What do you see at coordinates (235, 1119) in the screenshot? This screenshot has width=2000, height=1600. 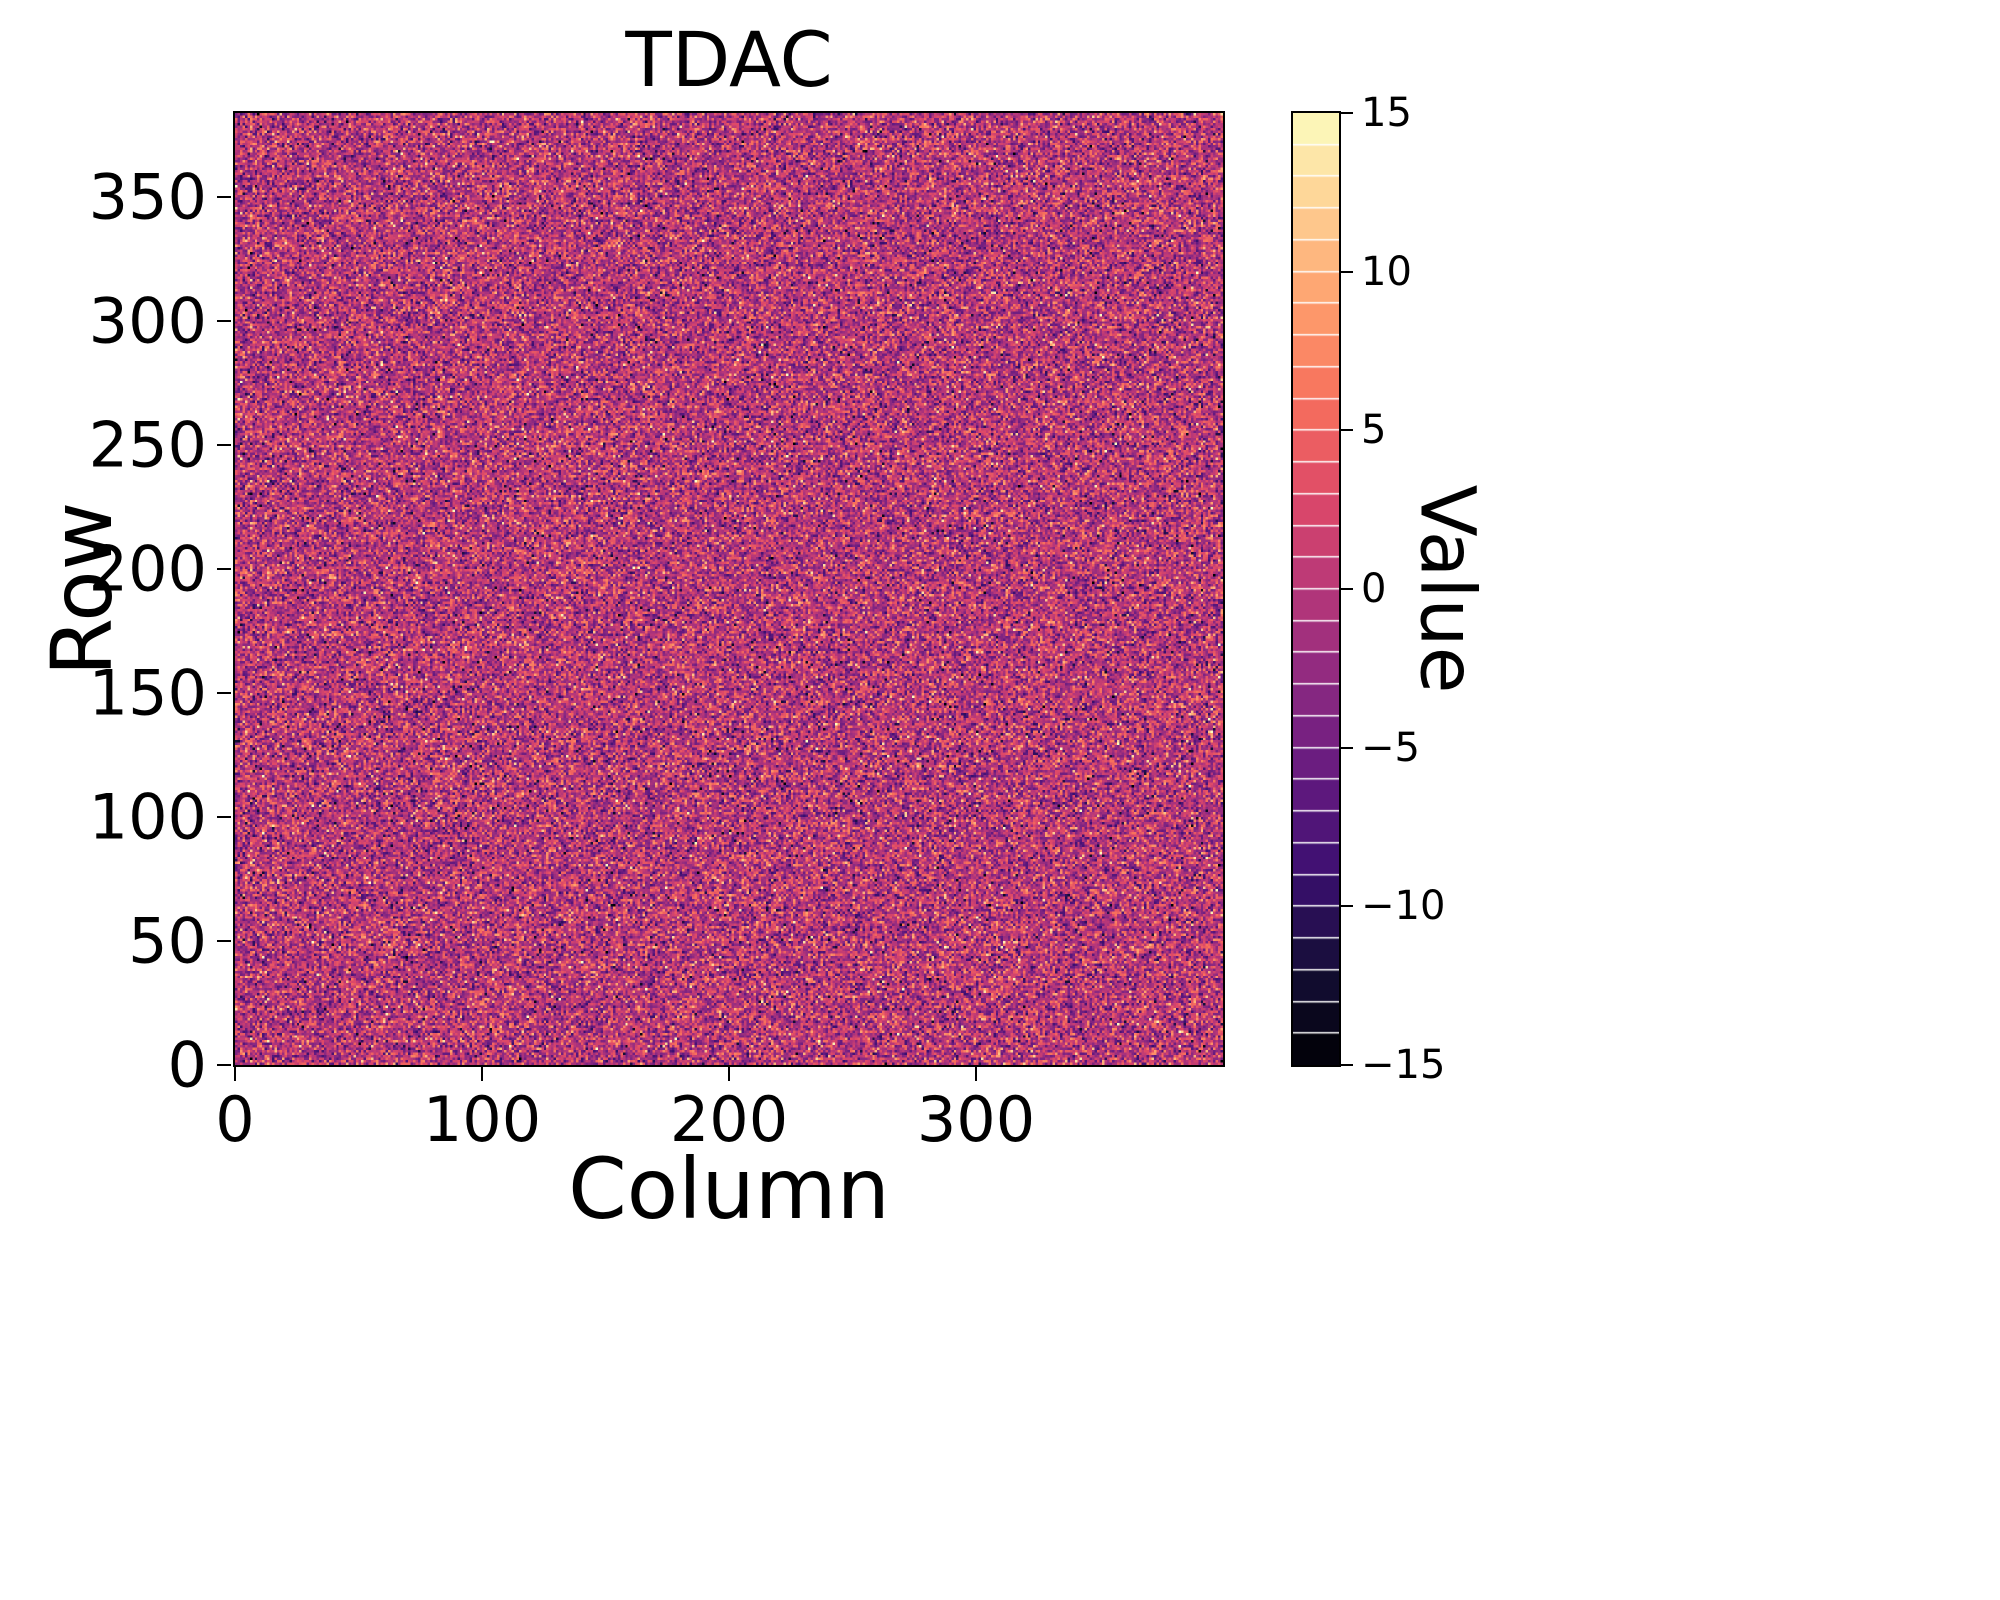 I see `x-tick-label: 0` at bounding box center [235, 1119].